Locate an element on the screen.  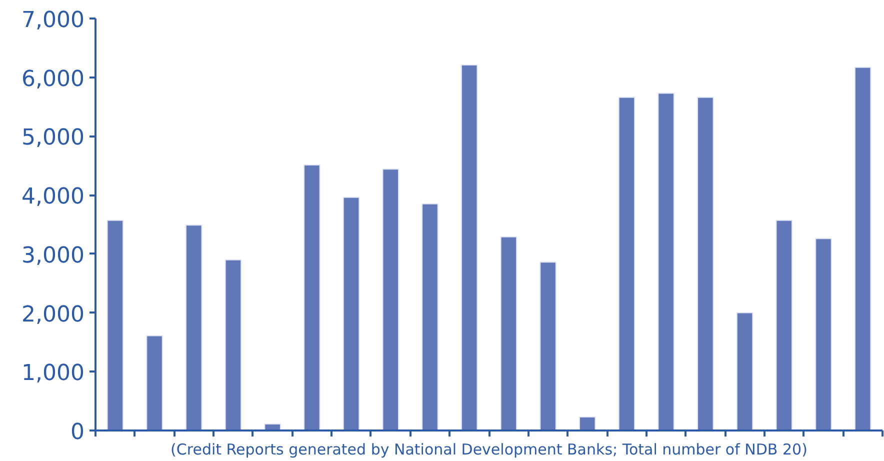
y-tick-label: 7,000 is located at coordinates (53, 20).